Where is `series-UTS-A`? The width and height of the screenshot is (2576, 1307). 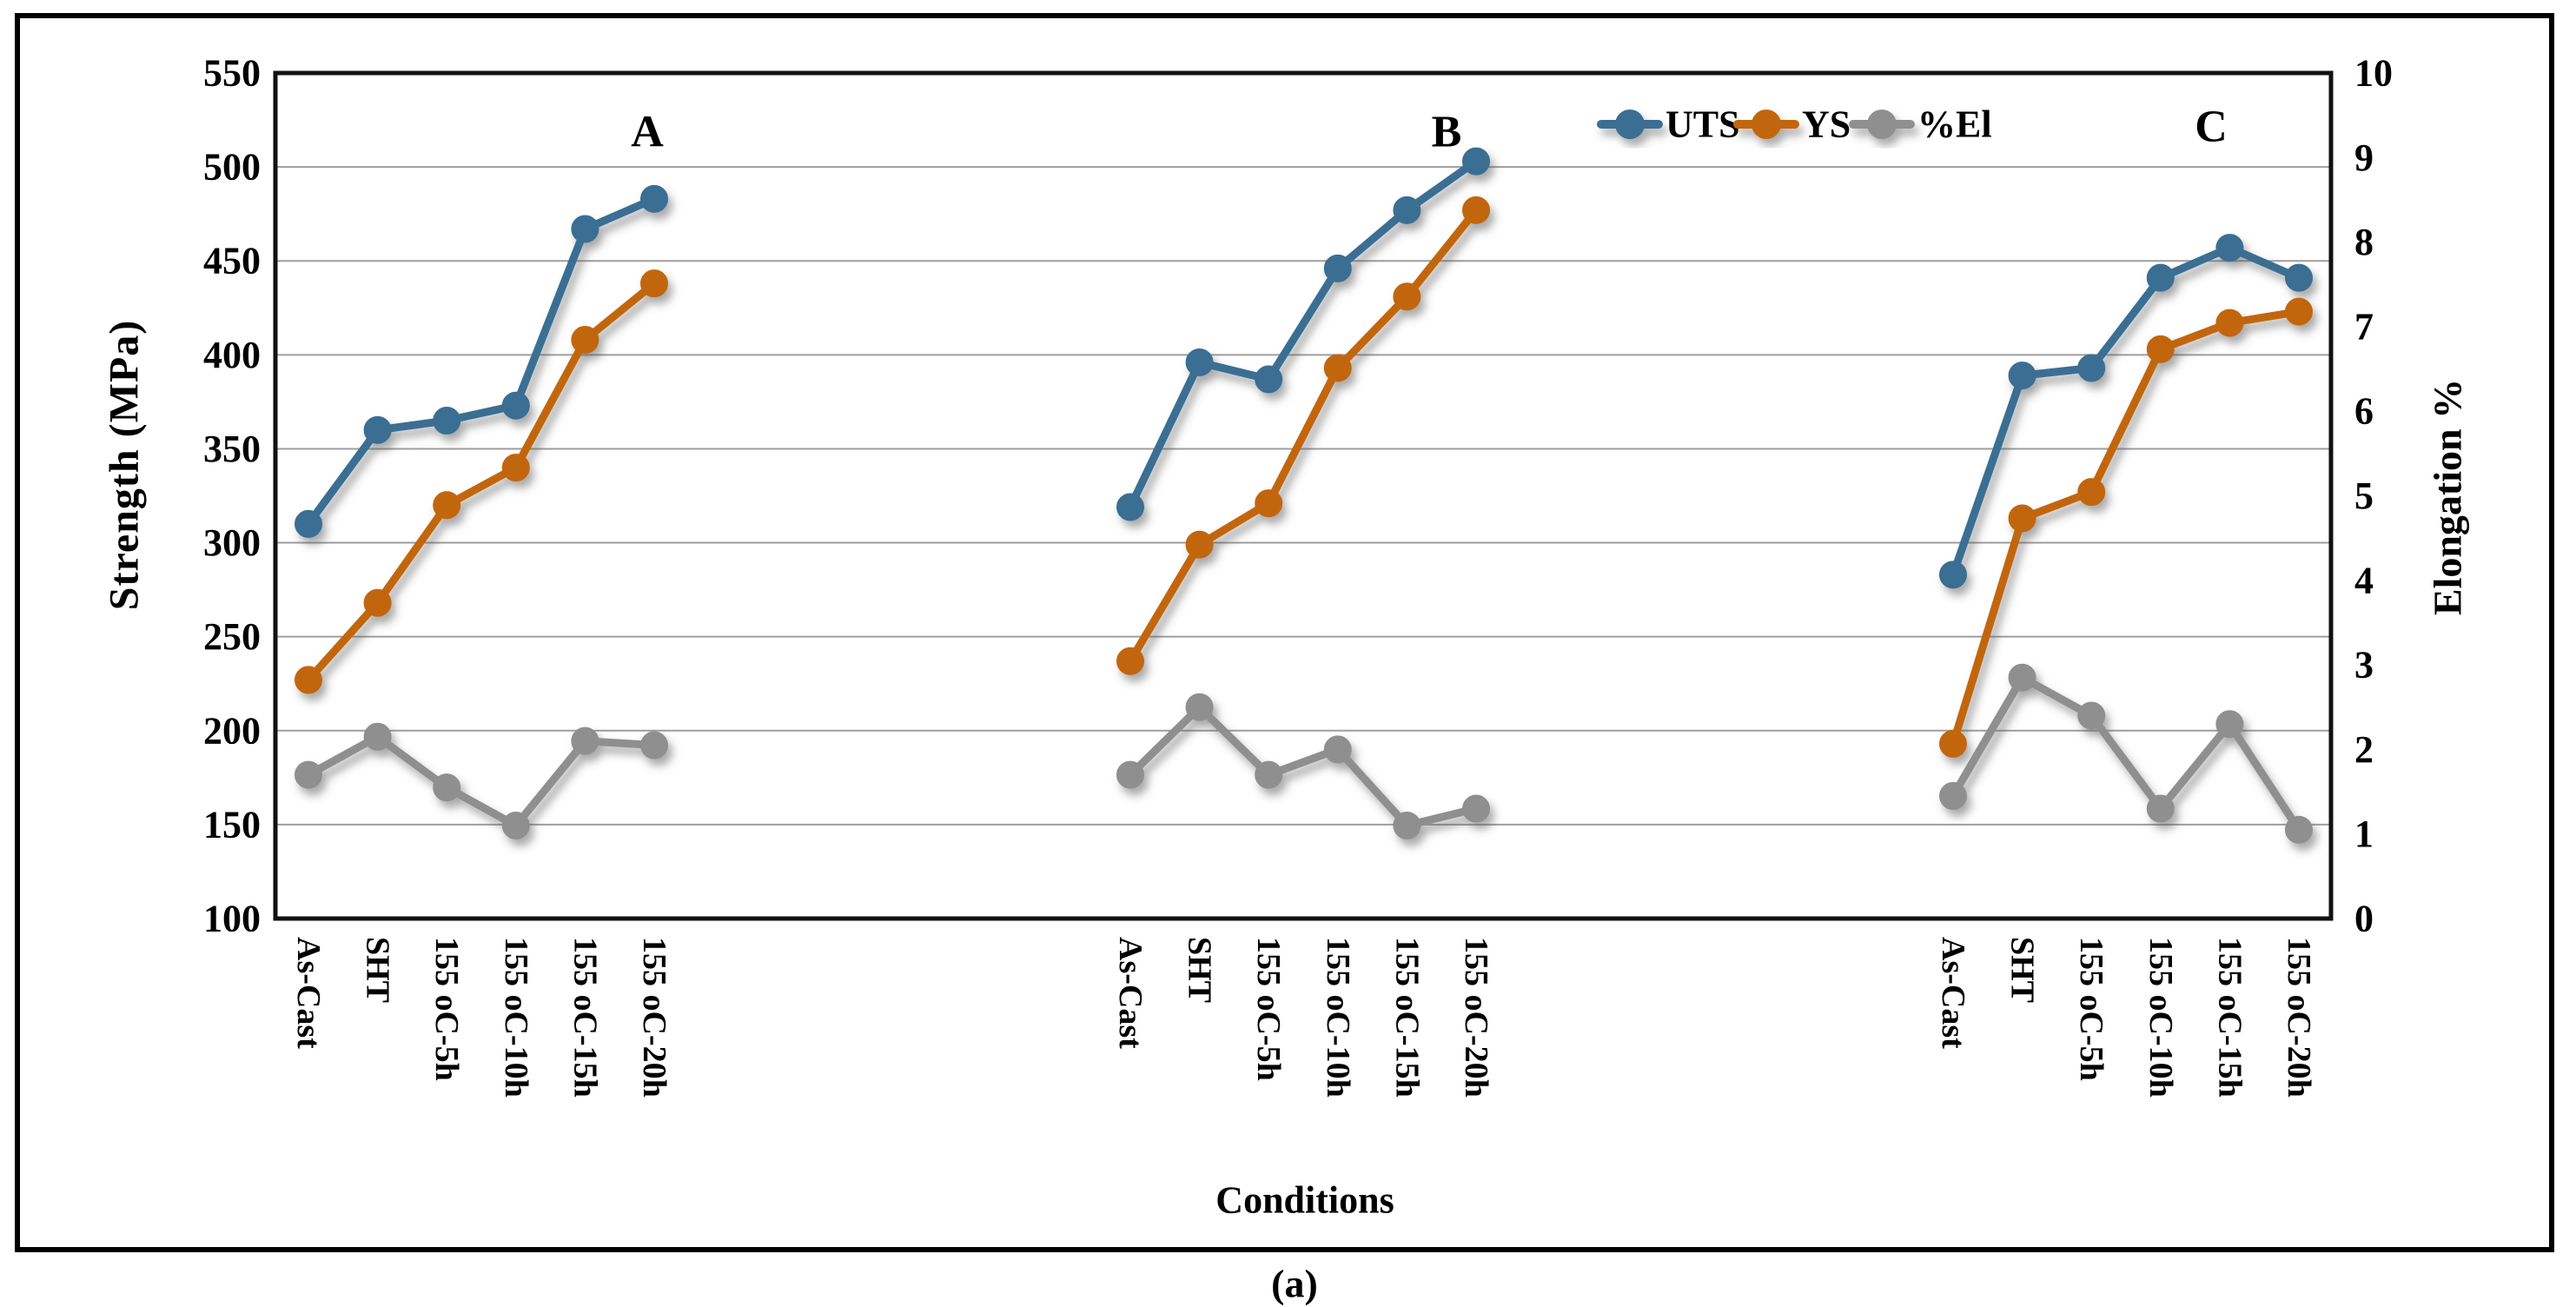
series-UTS-A is located at coordinates (481, 361).